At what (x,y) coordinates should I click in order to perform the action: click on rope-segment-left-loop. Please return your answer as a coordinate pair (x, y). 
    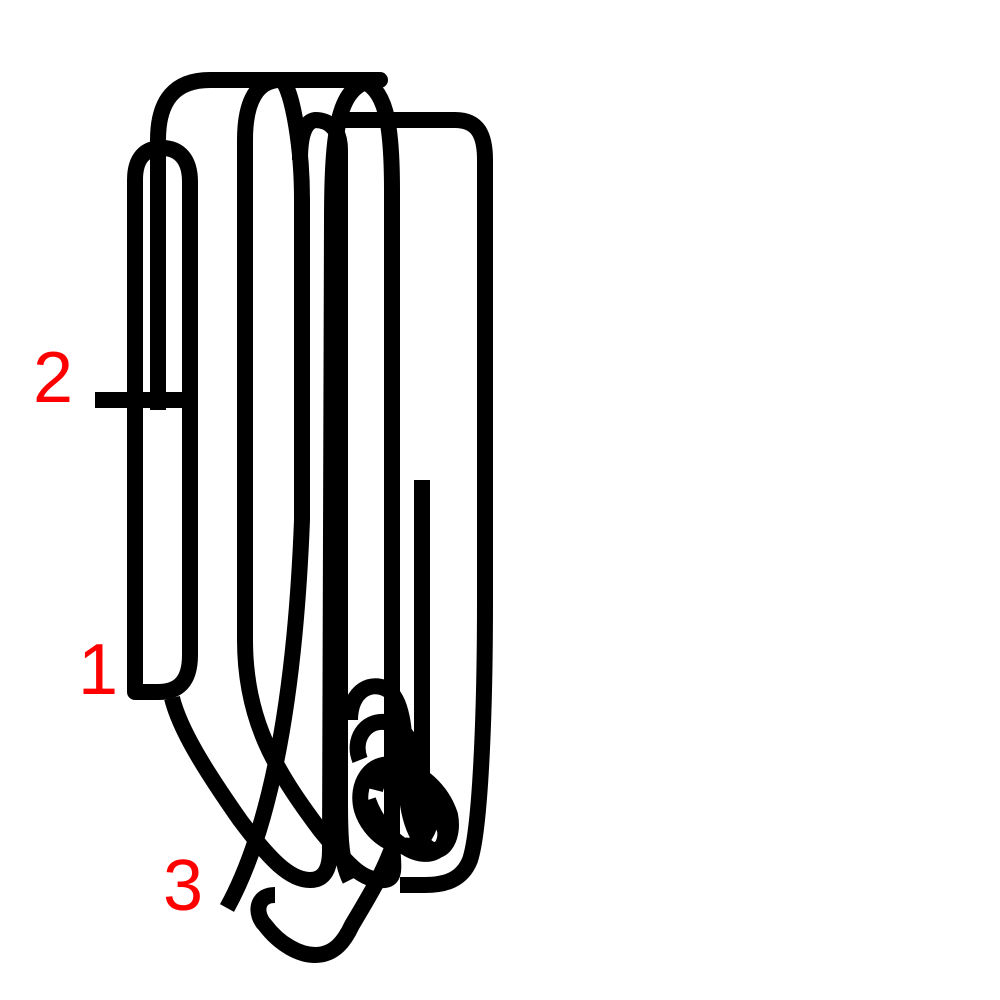
    Looking at the image, I should click on (162, 420).